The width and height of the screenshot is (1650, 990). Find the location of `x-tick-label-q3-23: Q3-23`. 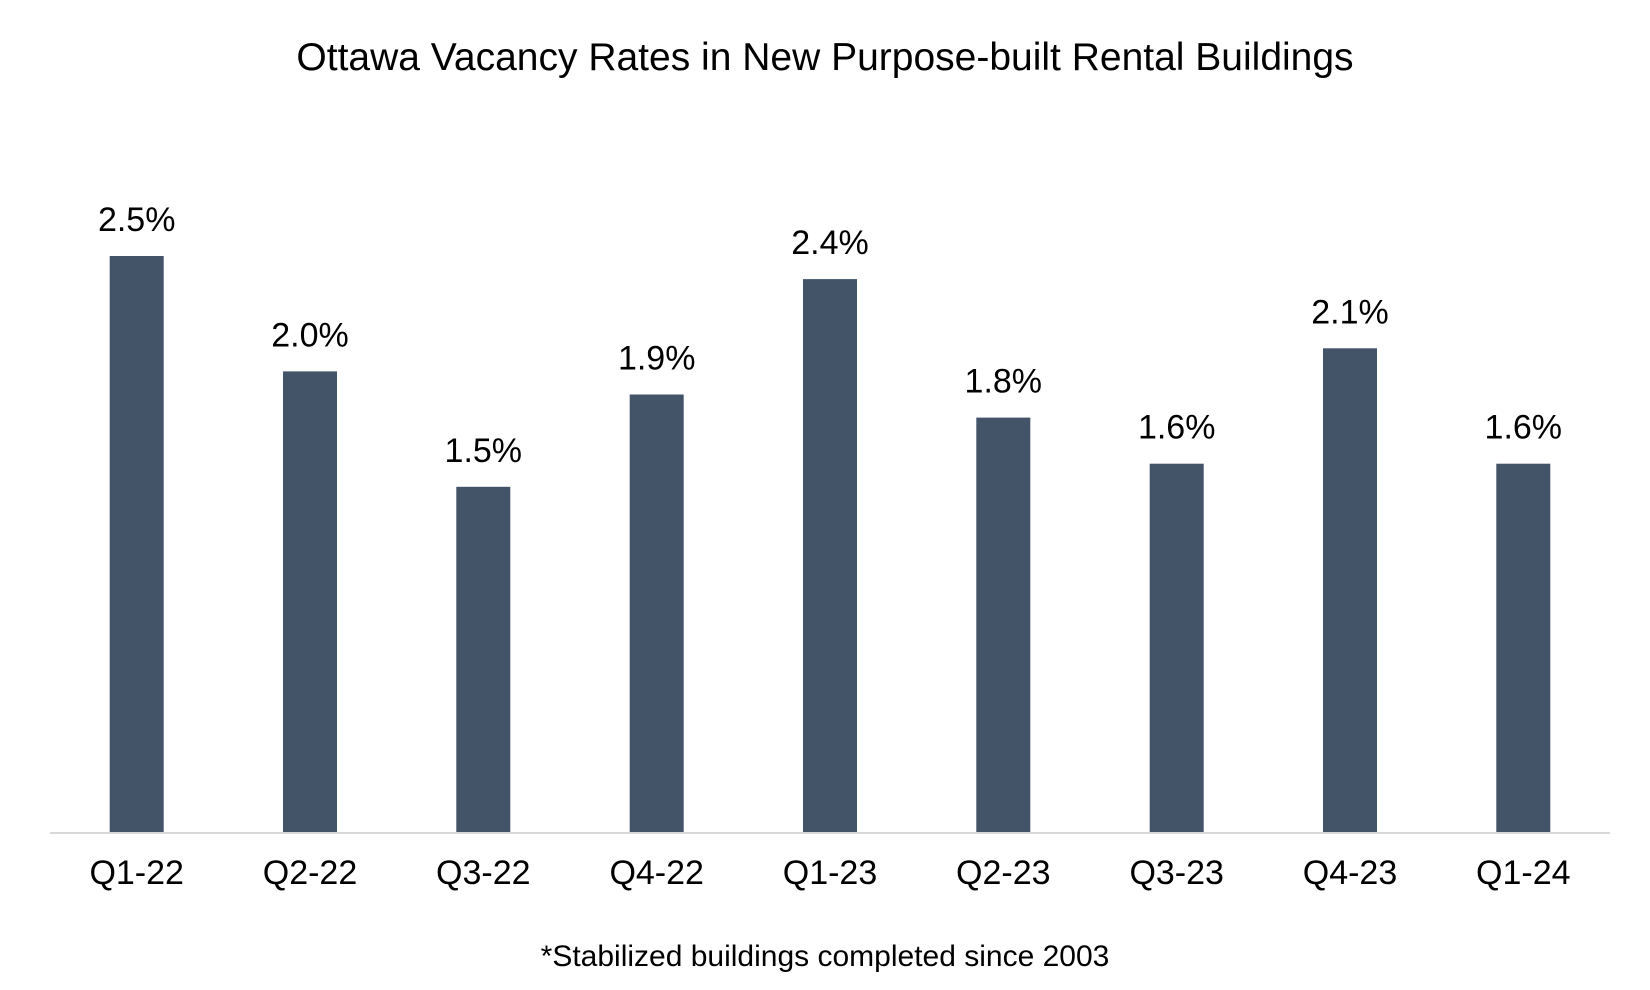

x-tick-label-q3-23: Q3-23 is located at coordinates (1176, 873).